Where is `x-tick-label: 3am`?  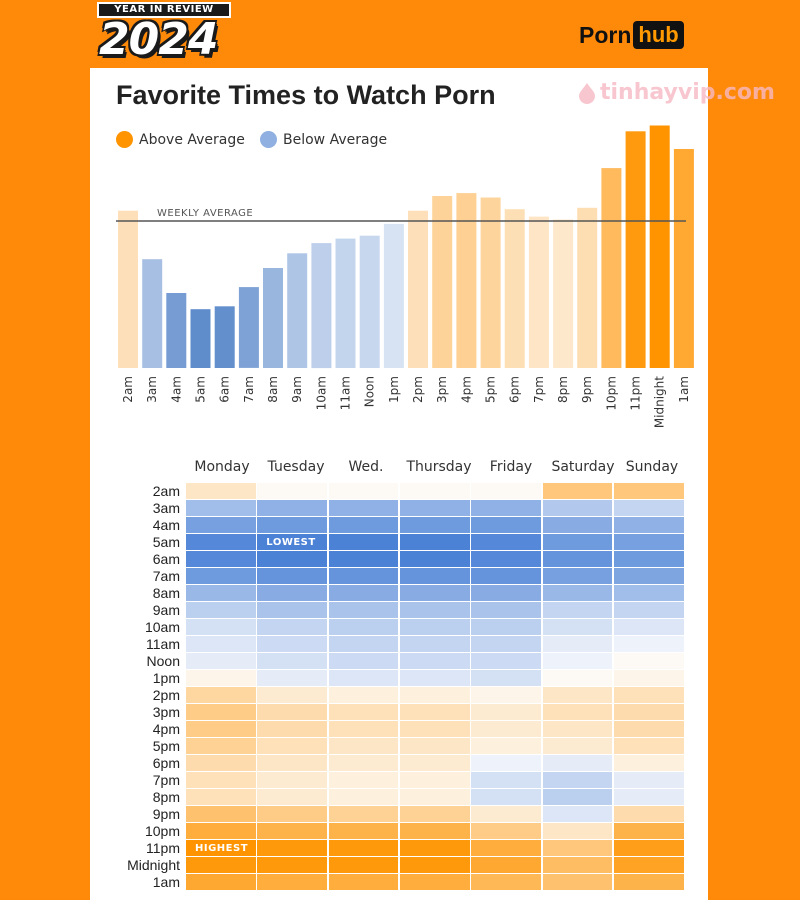 x-tick-label: 3am is located at coordinates (152, 389).